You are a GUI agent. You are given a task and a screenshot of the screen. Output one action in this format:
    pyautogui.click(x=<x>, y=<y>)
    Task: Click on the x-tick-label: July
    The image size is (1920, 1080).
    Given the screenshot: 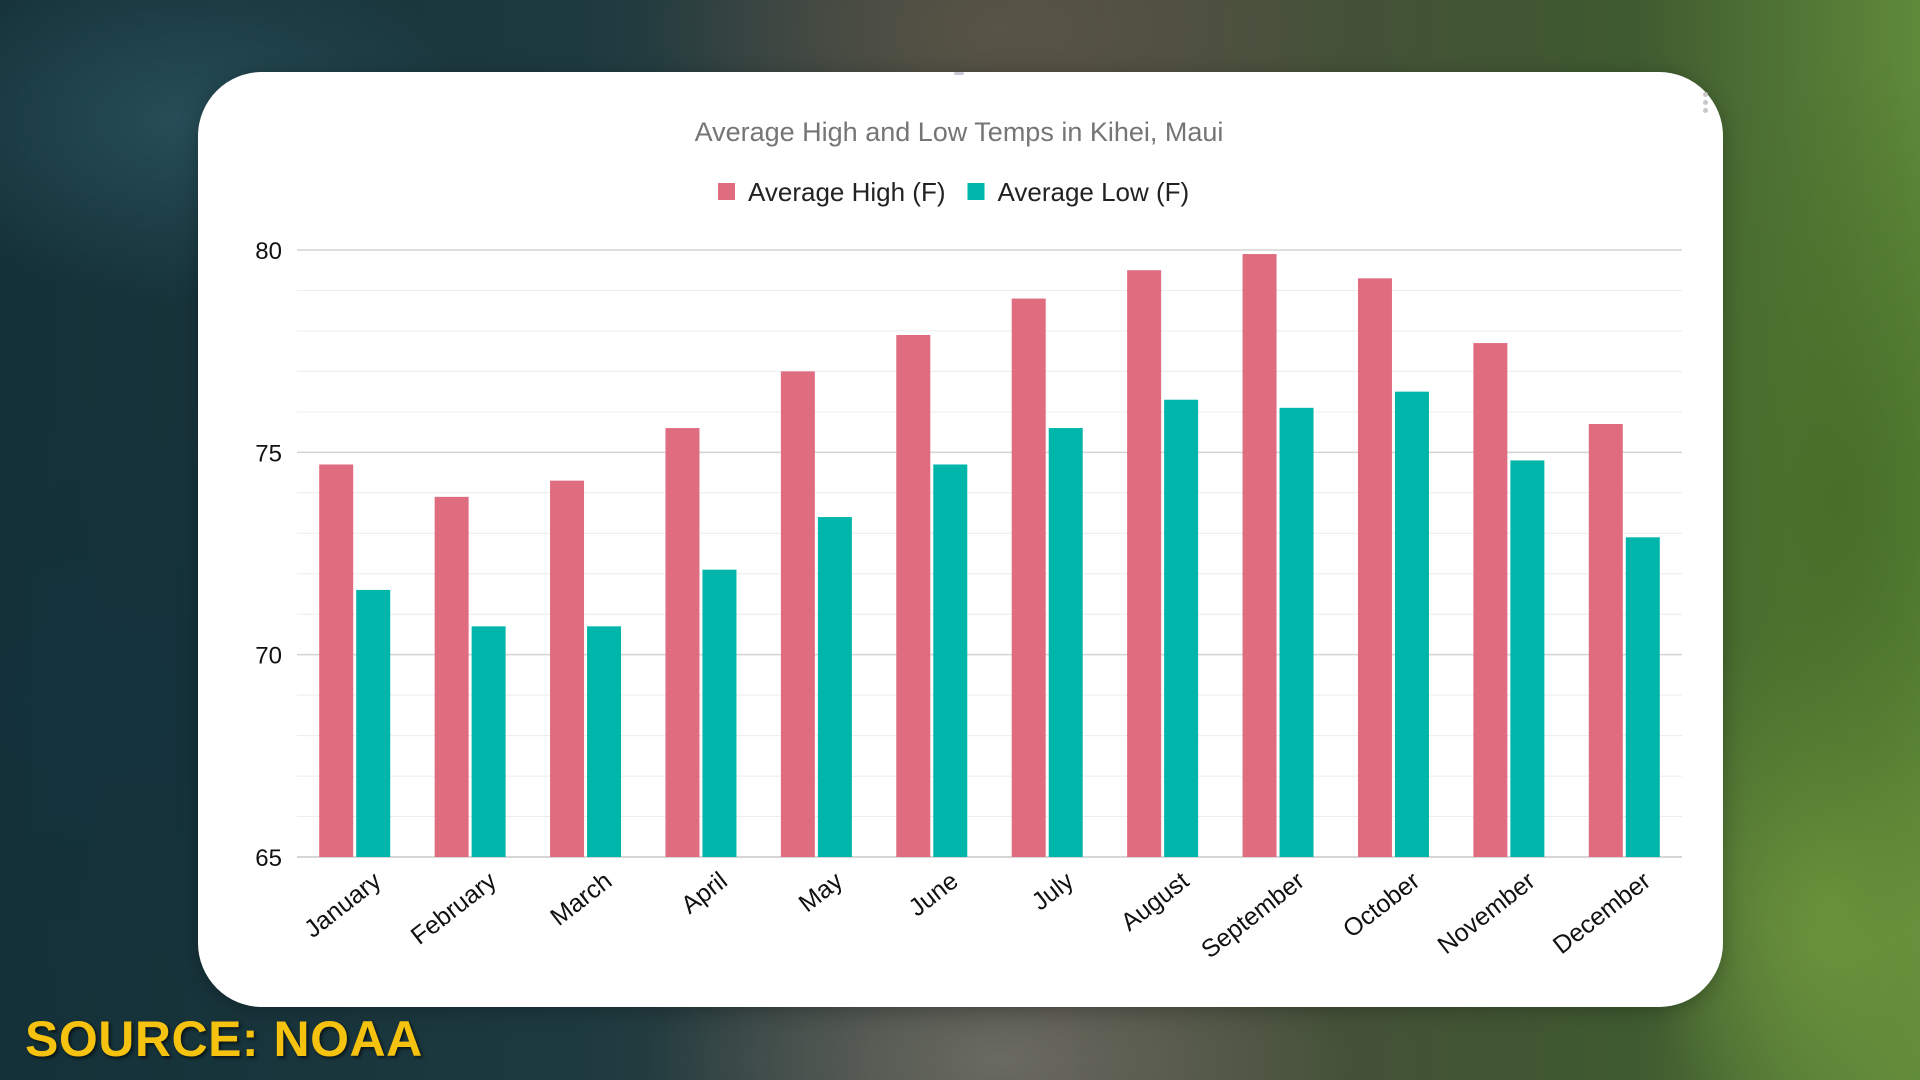 What is the action you would take?
    pyautogui.click(x=1053, y=891)
    